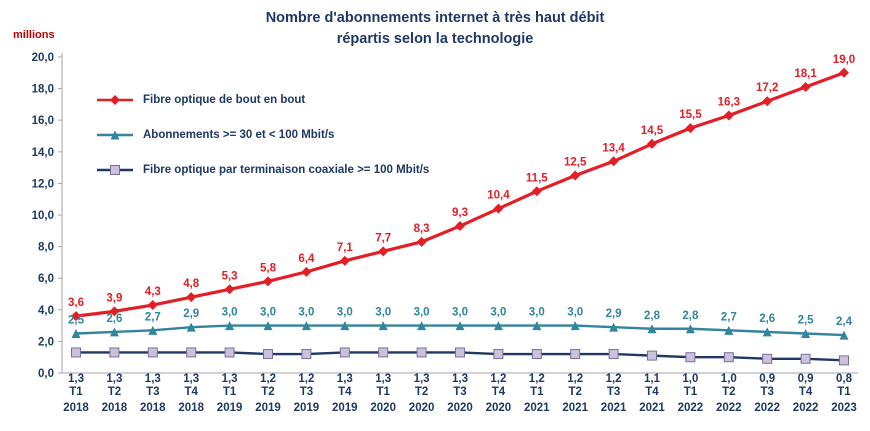  I want to click on x-axis-label: T4 2021, so click(652, 400).